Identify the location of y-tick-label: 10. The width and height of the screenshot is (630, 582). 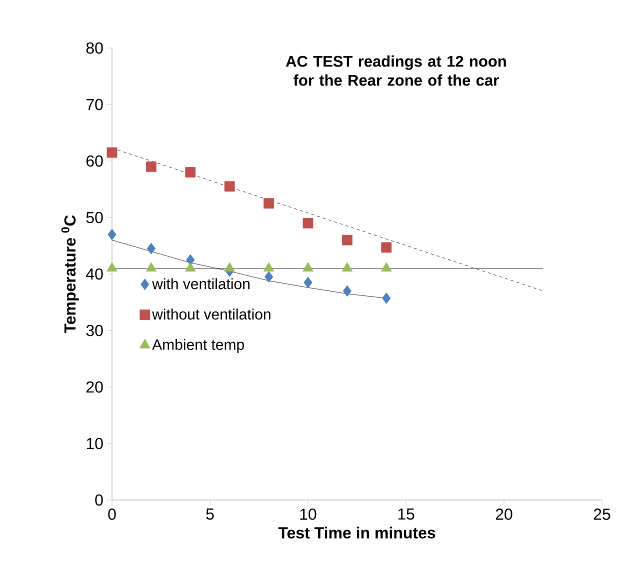
(94, 444).